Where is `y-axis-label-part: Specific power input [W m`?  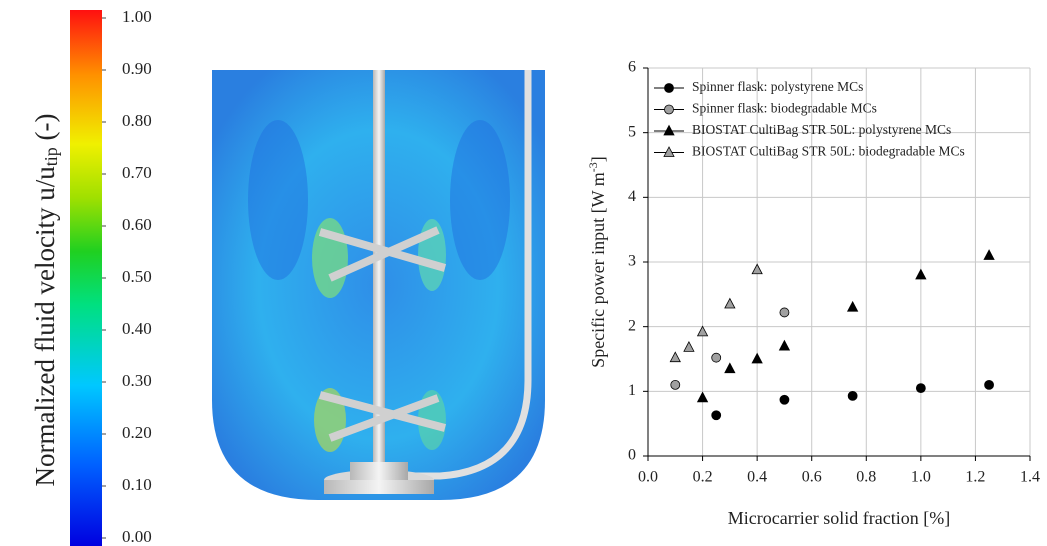
y-axis-label-part: Specific power input [W m is located at coordinates (598, 270).